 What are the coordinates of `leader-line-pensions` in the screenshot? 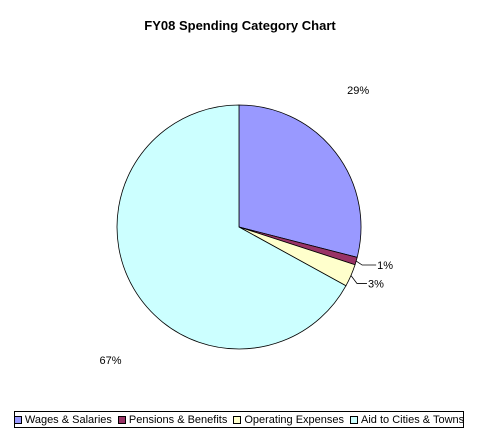 It's located at (366, 263).